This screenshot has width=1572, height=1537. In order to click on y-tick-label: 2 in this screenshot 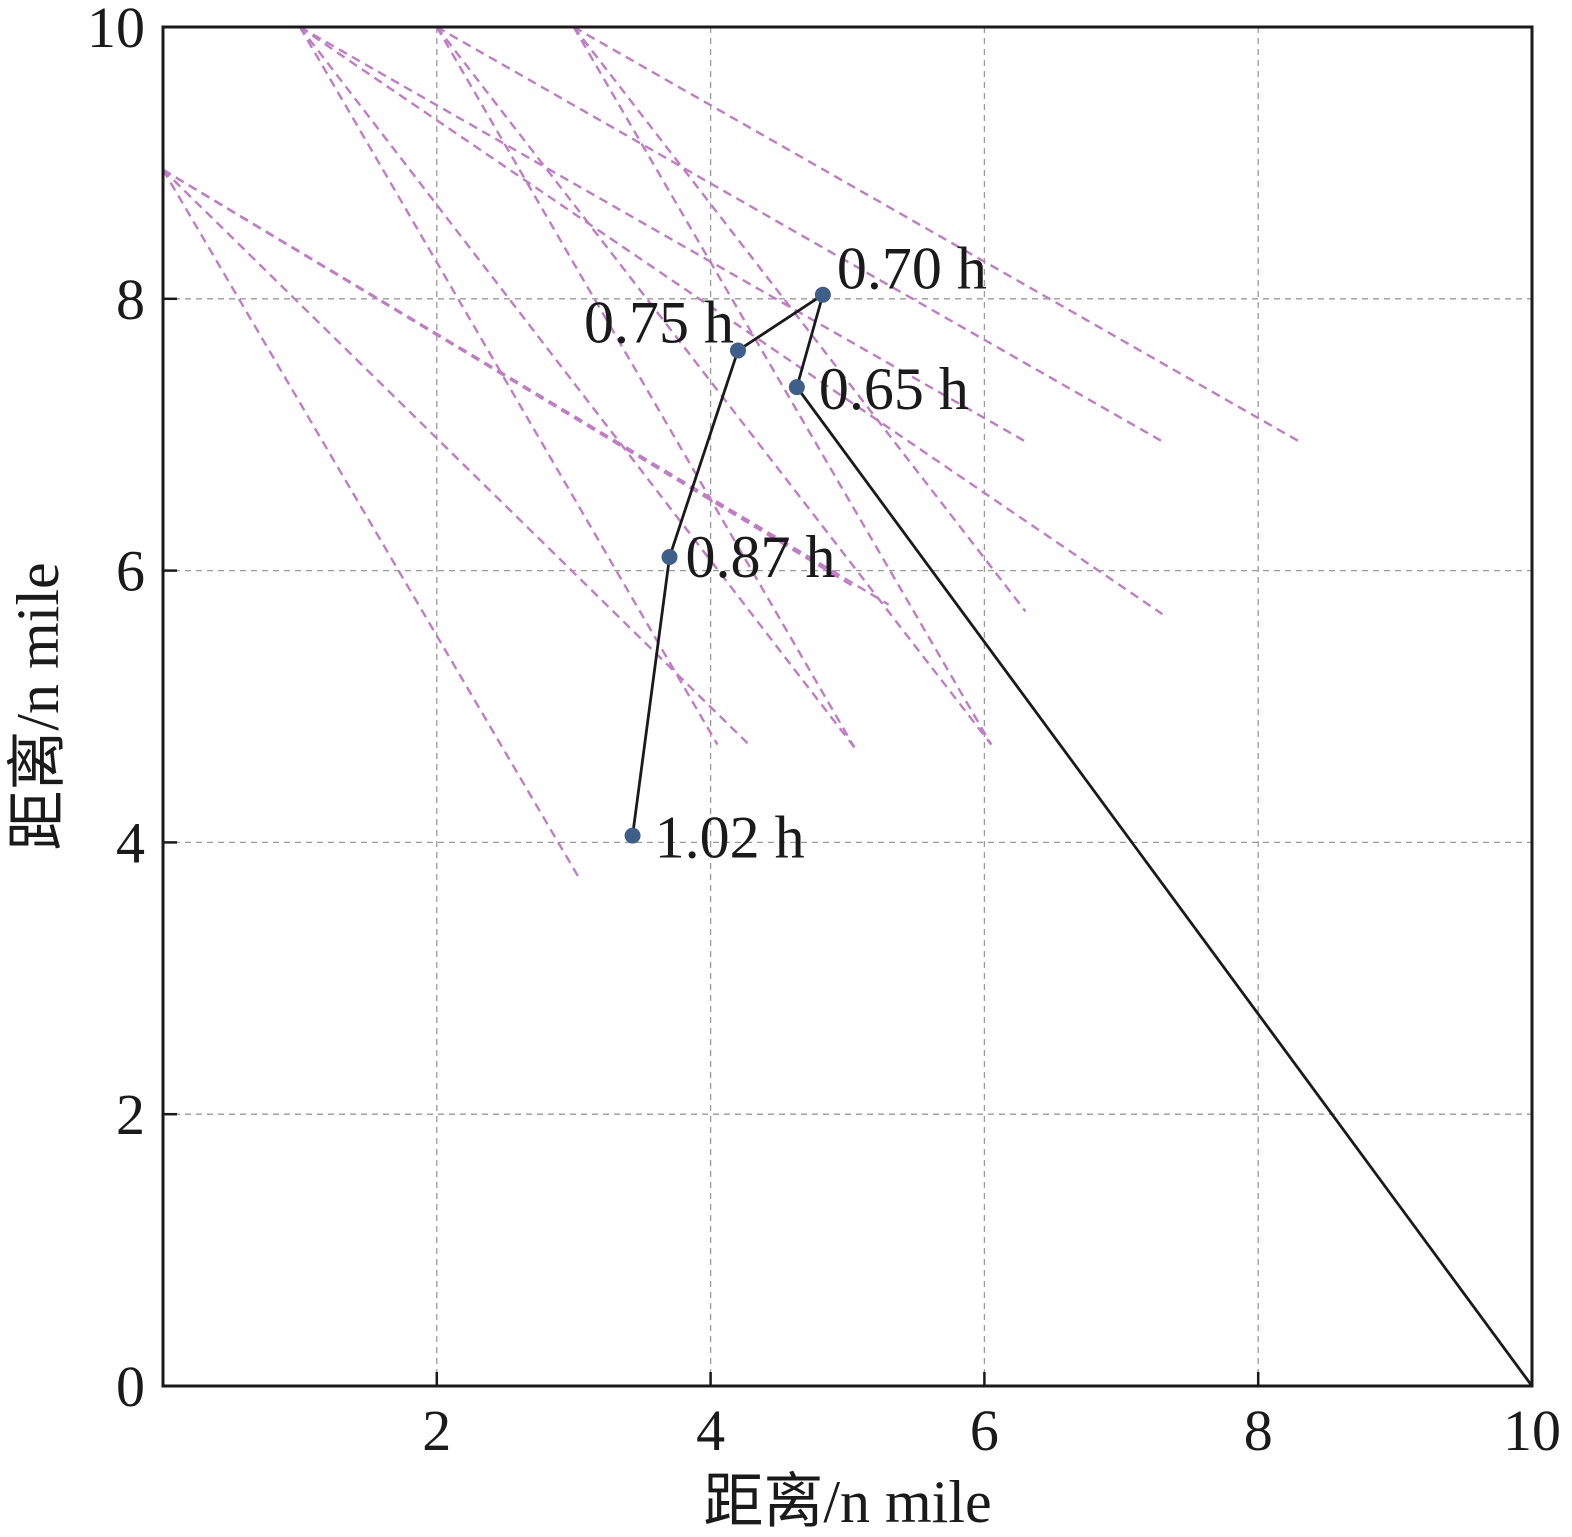, I will do `click(130, 1114)`.